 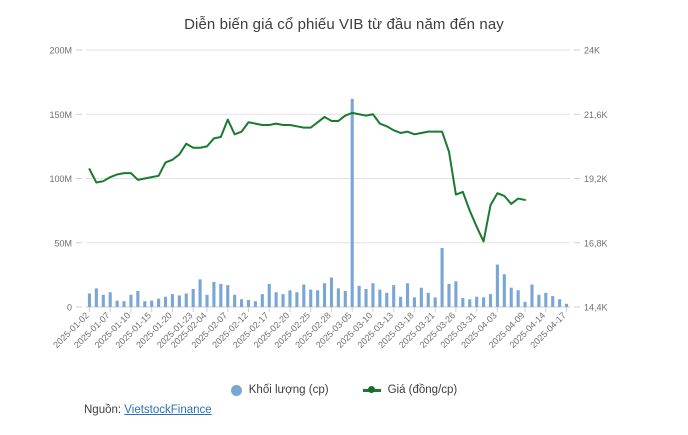 I want to click on source-link: VietstockFinance, so click(x=168, y=410).